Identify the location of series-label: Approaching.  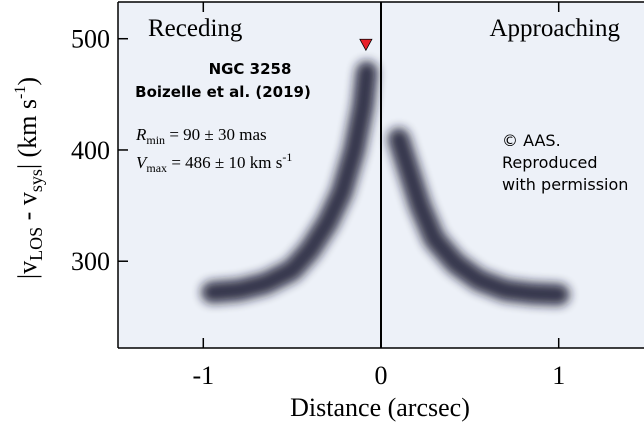
(554, 28).